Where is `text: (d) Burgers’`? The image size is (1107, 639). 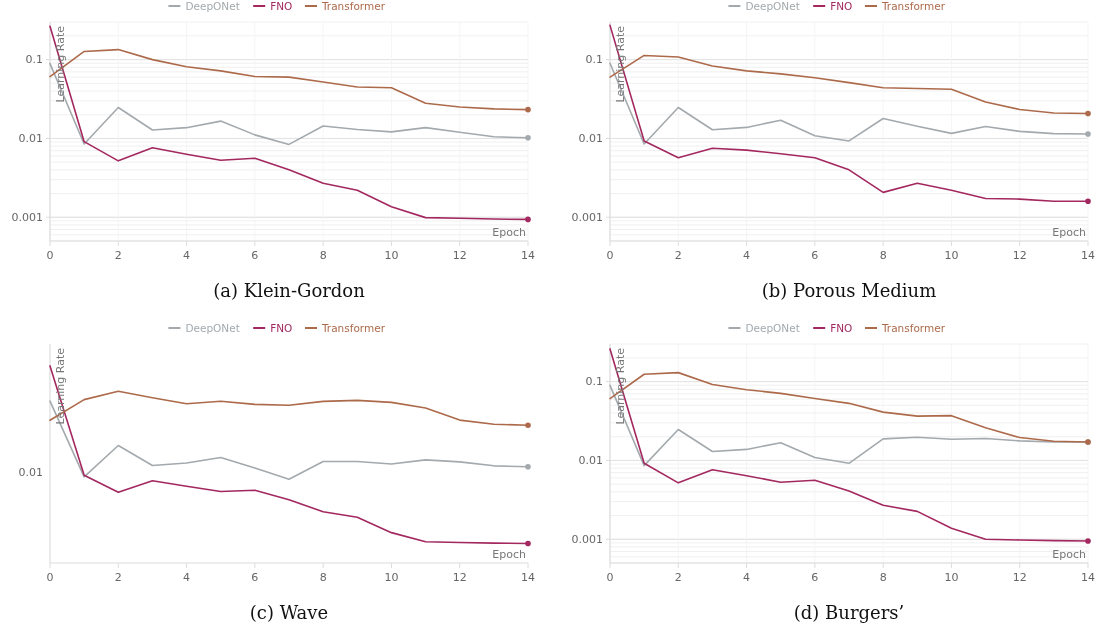 text: (d) Burgers’ is located at coordinates (849, 612).